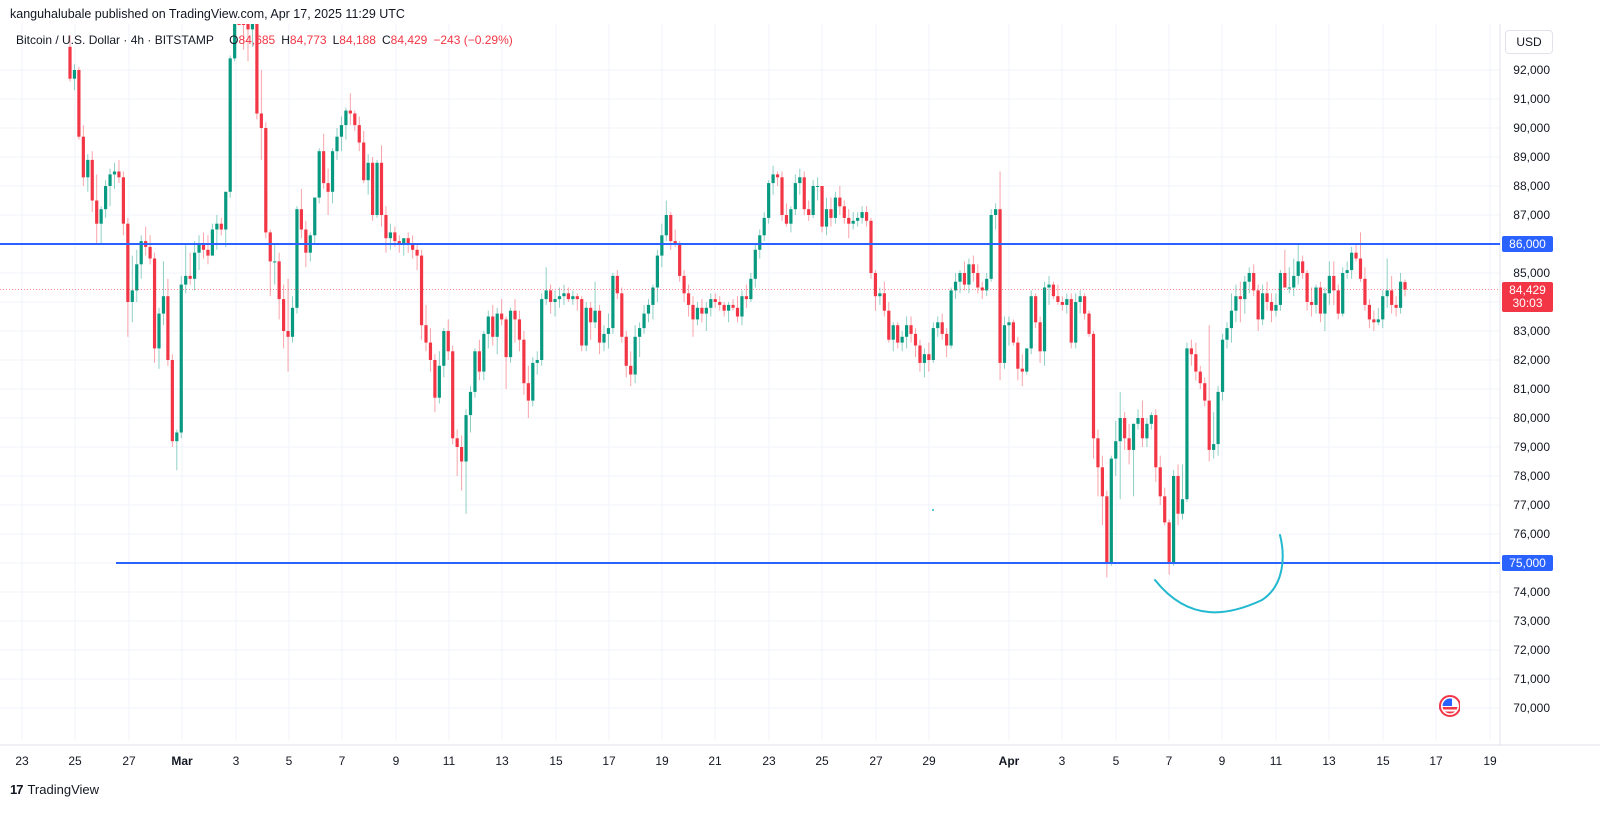 The image size is (1600, 822). What do you see at coordinates (715, 761) in the screenshot?
I see `time-tick: 21` at bounding box center [715, 761].